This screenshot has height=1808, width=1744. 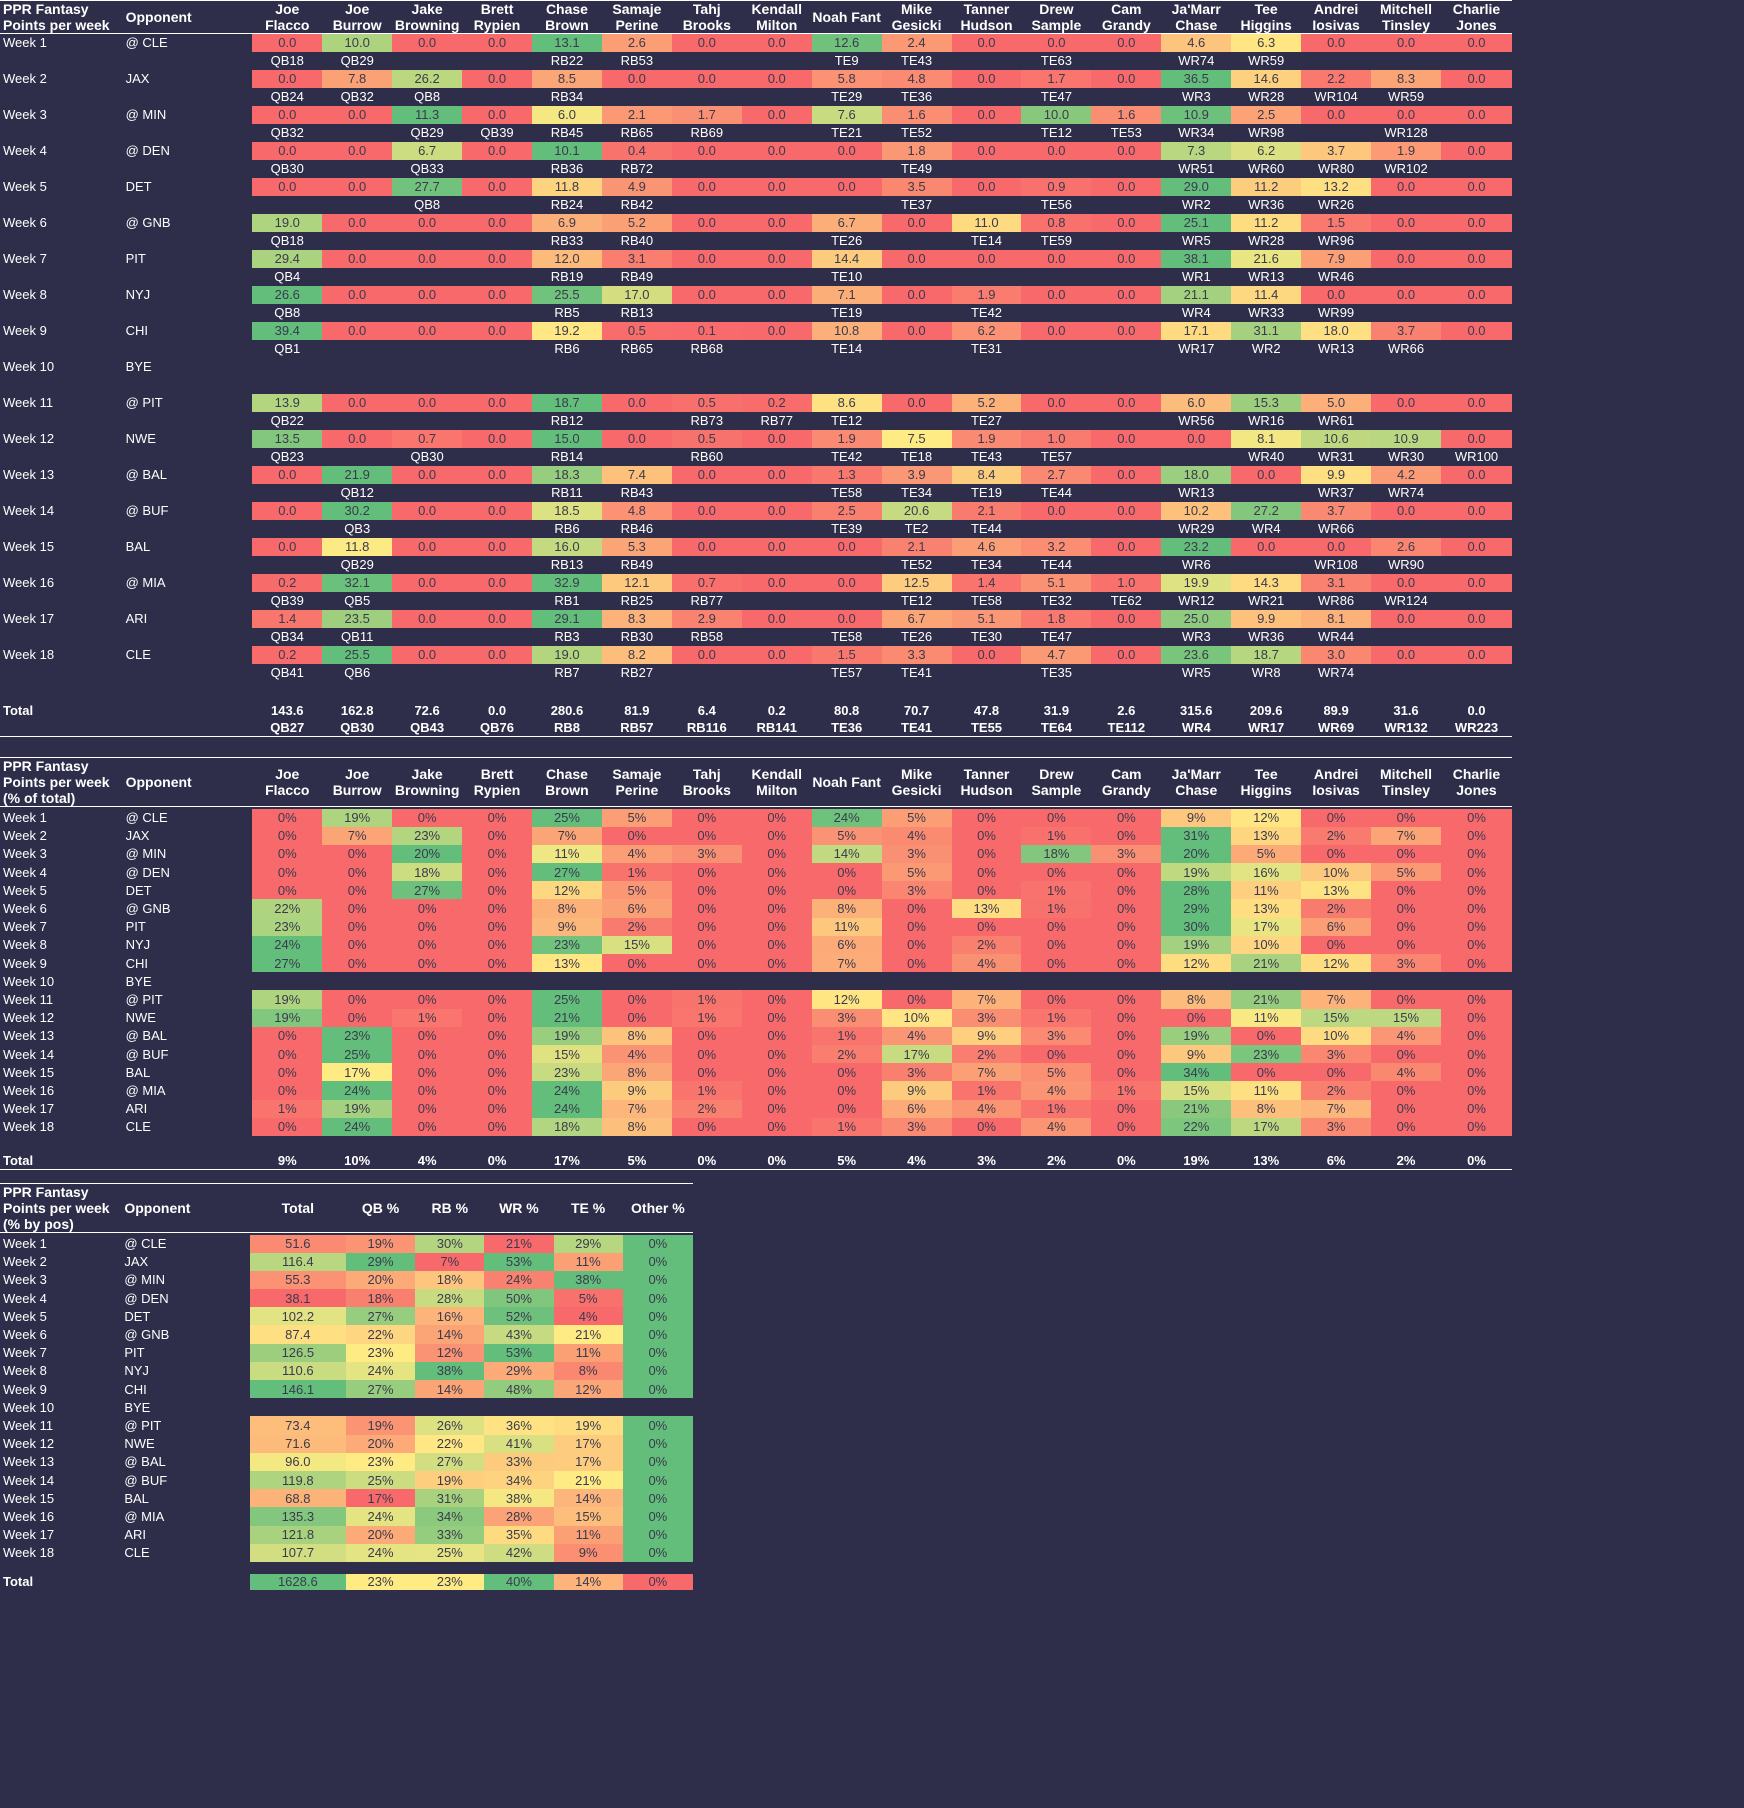 I want to click on rank-cell: WR4, so click(x=1196, y=312).